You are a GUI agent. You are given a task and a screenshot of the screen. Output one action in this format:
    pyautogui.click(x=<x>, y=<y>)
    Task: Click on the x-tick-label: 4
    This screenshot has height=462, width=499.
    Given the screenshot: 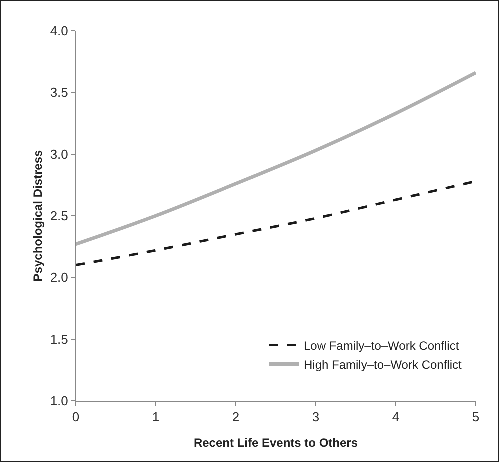 What is the action you would take?
    pyautogui.click(x=396, y=417)
    